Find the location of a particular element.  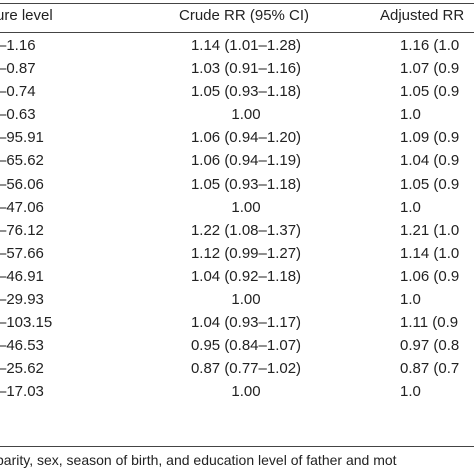

cell-level: –25.62 is located at coordinates (22, 369).